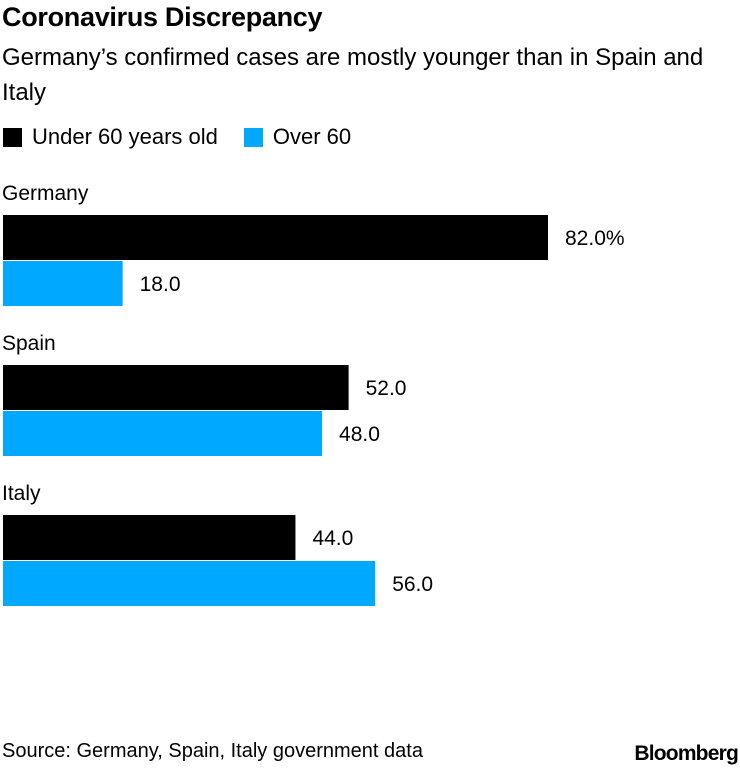  I want to click on category-label: Spain, so click(29, 343).